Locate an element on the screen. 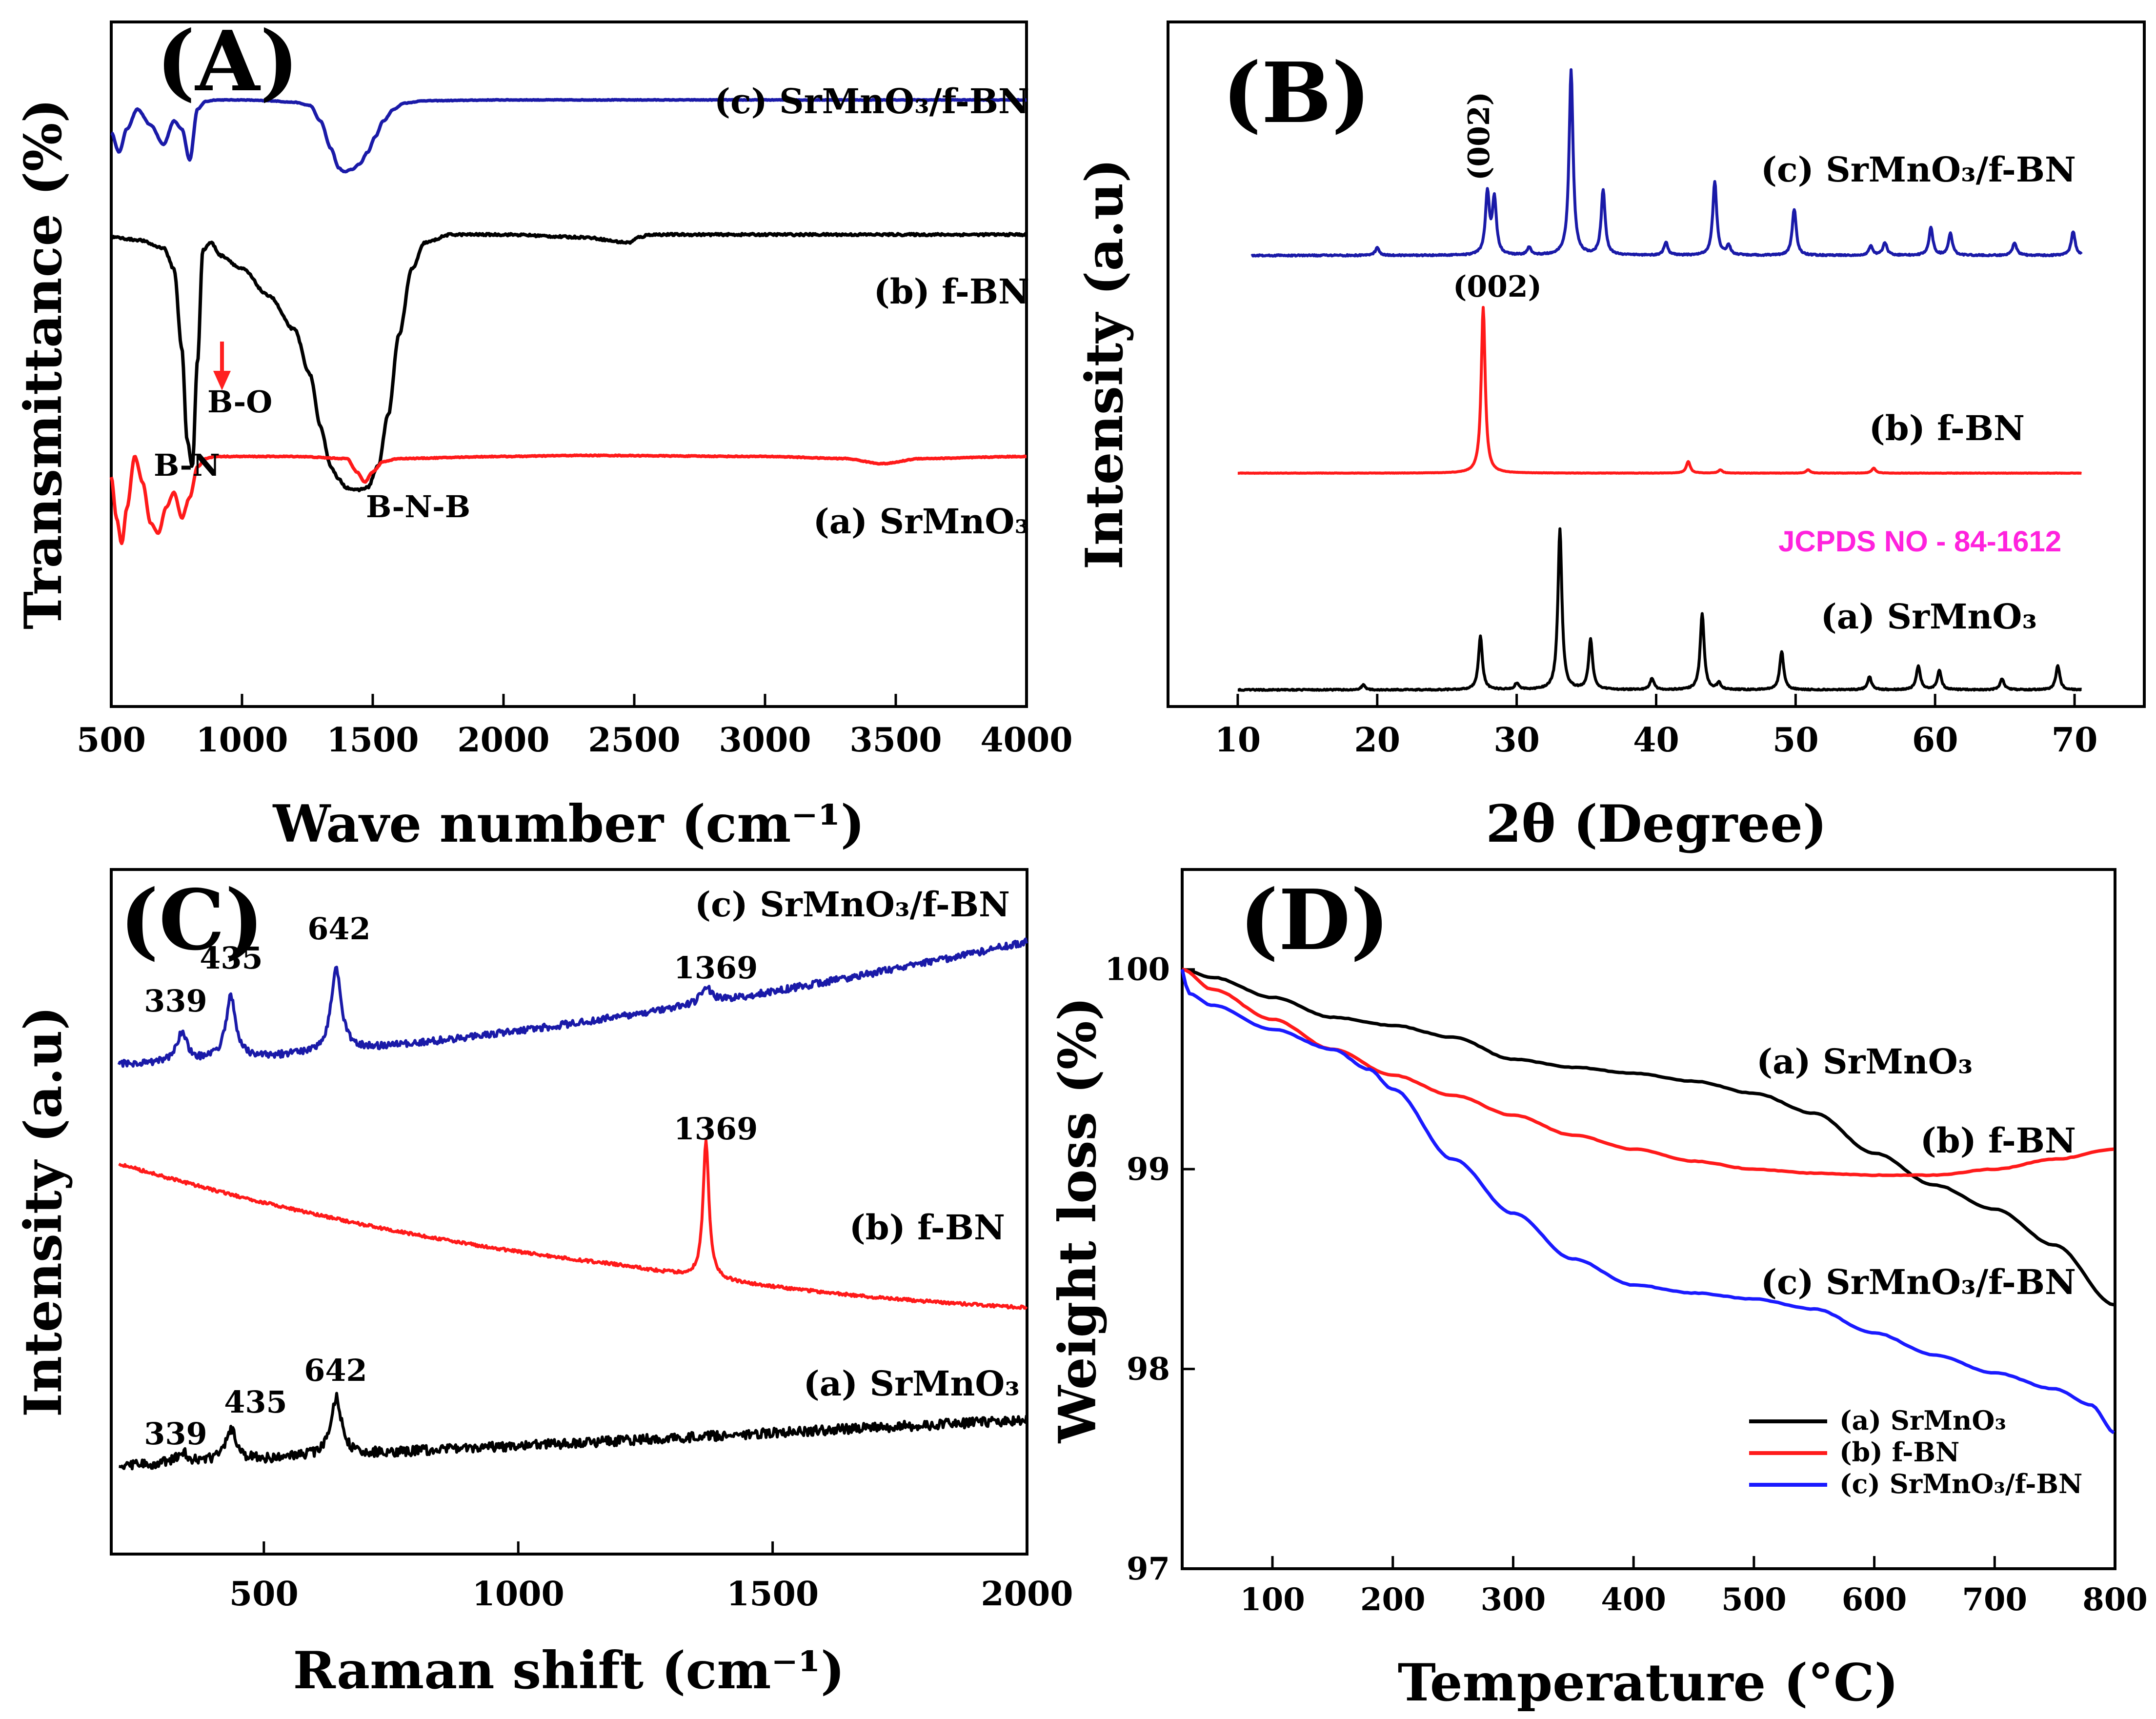 Image resolution: width=2156 pixels, height=1719 pixels. peak-c-1369: 1369 is located at coordinates (716, 968).